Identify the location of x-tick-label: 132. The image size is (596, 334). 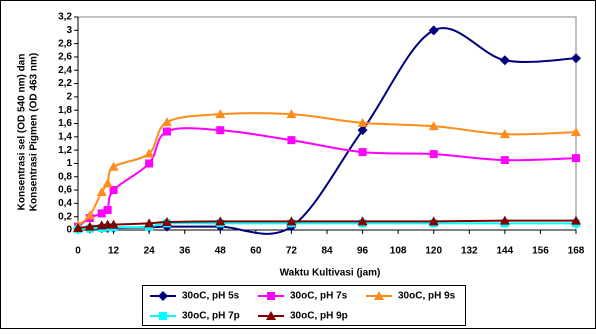
(469, 251).